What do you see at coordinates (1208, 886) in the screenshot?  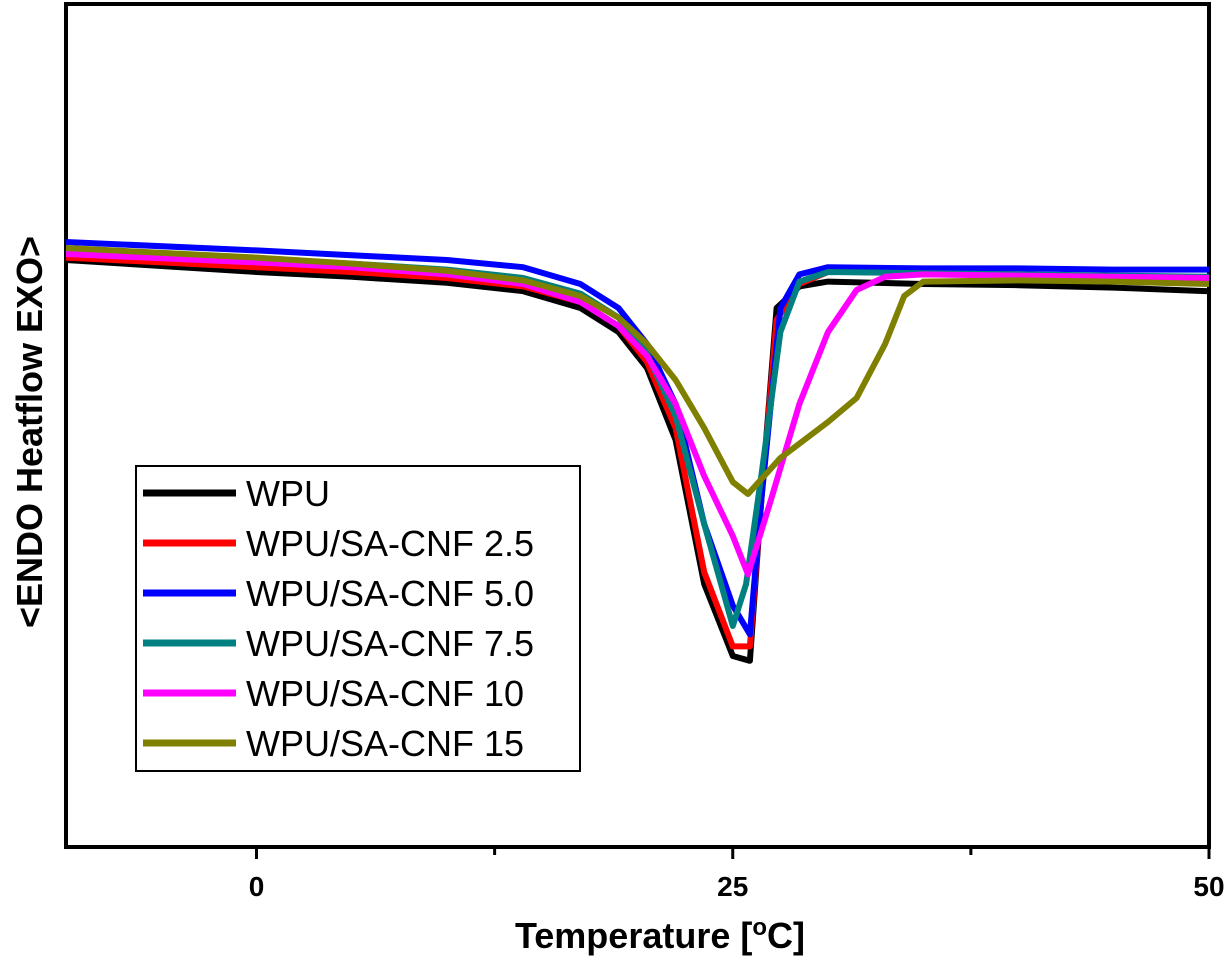 I see `x-tick-label: 50` at bounding box center [1208, 886].